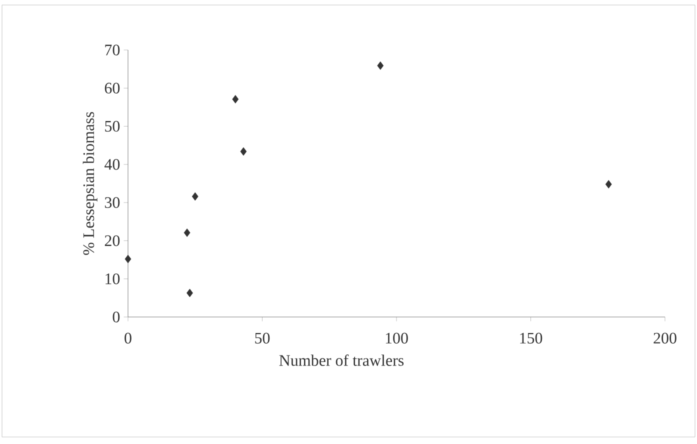  Describe the element at coordinates (112, 126) in the screenshot. I see `y-tick-label: 50` at that location.